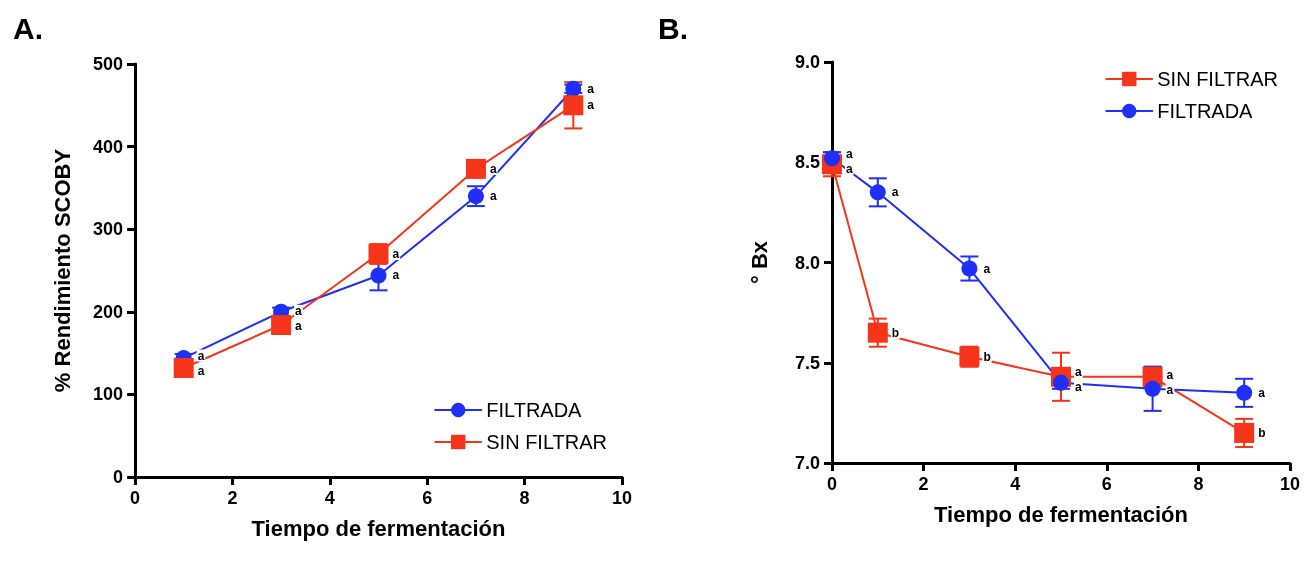 The width and height of the screenshot is (1311, 564). What do you see at coordinates (107, 394) in the screenshot?
I see `y-tick-label: 100` at bounding box center [107, 394].